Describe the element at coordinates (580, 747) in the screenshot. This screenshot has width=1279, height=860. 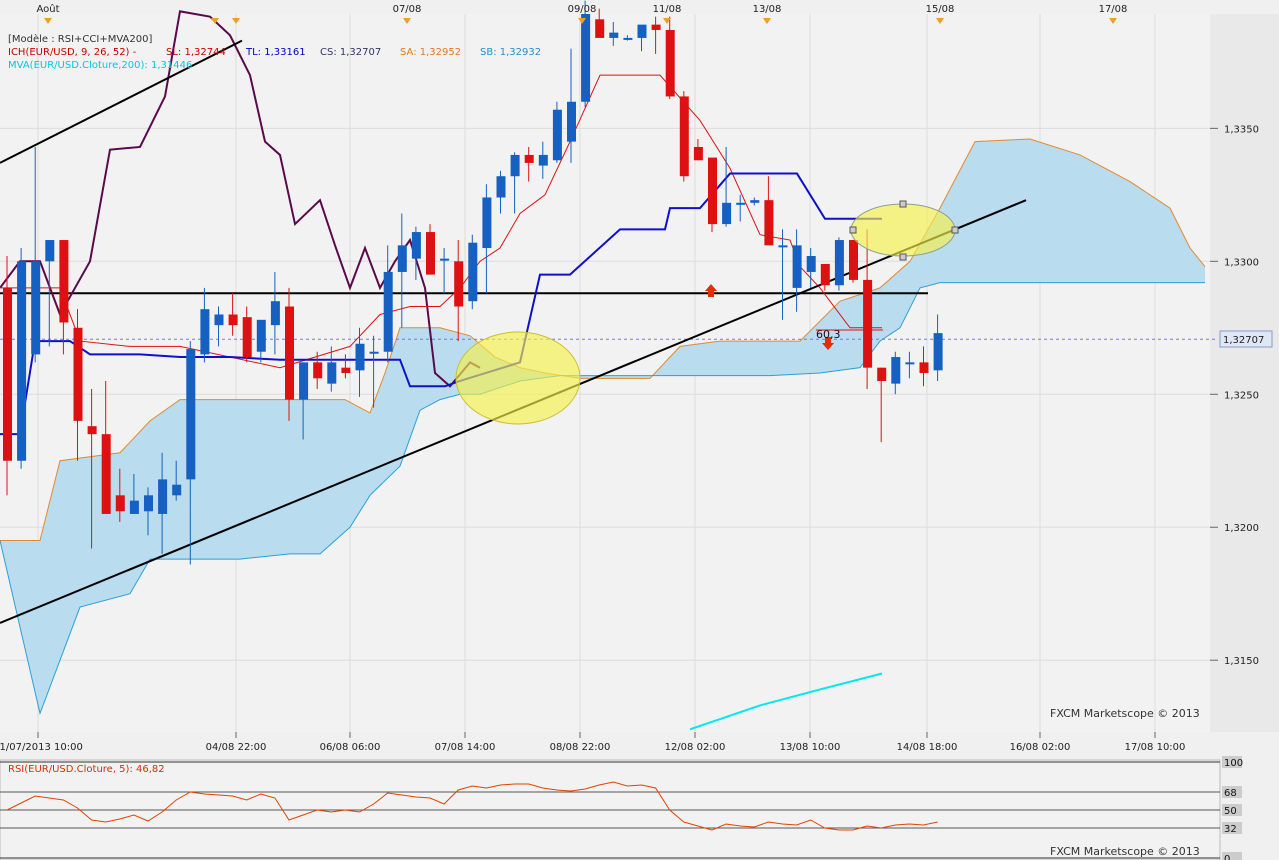
I see `time-tick-label: 08/08 22:00` at that location.